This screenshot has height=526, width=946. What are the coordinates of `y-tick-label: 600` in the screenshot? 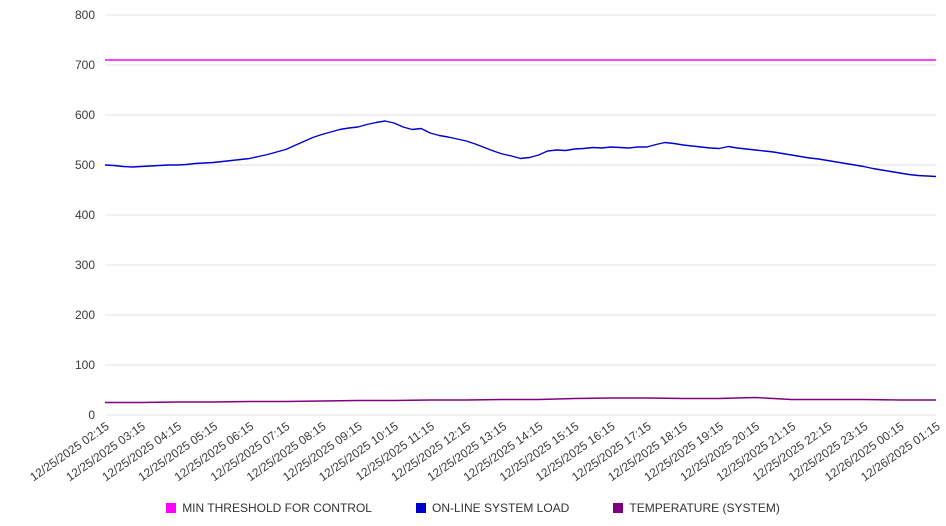 It's located at (85, 115).